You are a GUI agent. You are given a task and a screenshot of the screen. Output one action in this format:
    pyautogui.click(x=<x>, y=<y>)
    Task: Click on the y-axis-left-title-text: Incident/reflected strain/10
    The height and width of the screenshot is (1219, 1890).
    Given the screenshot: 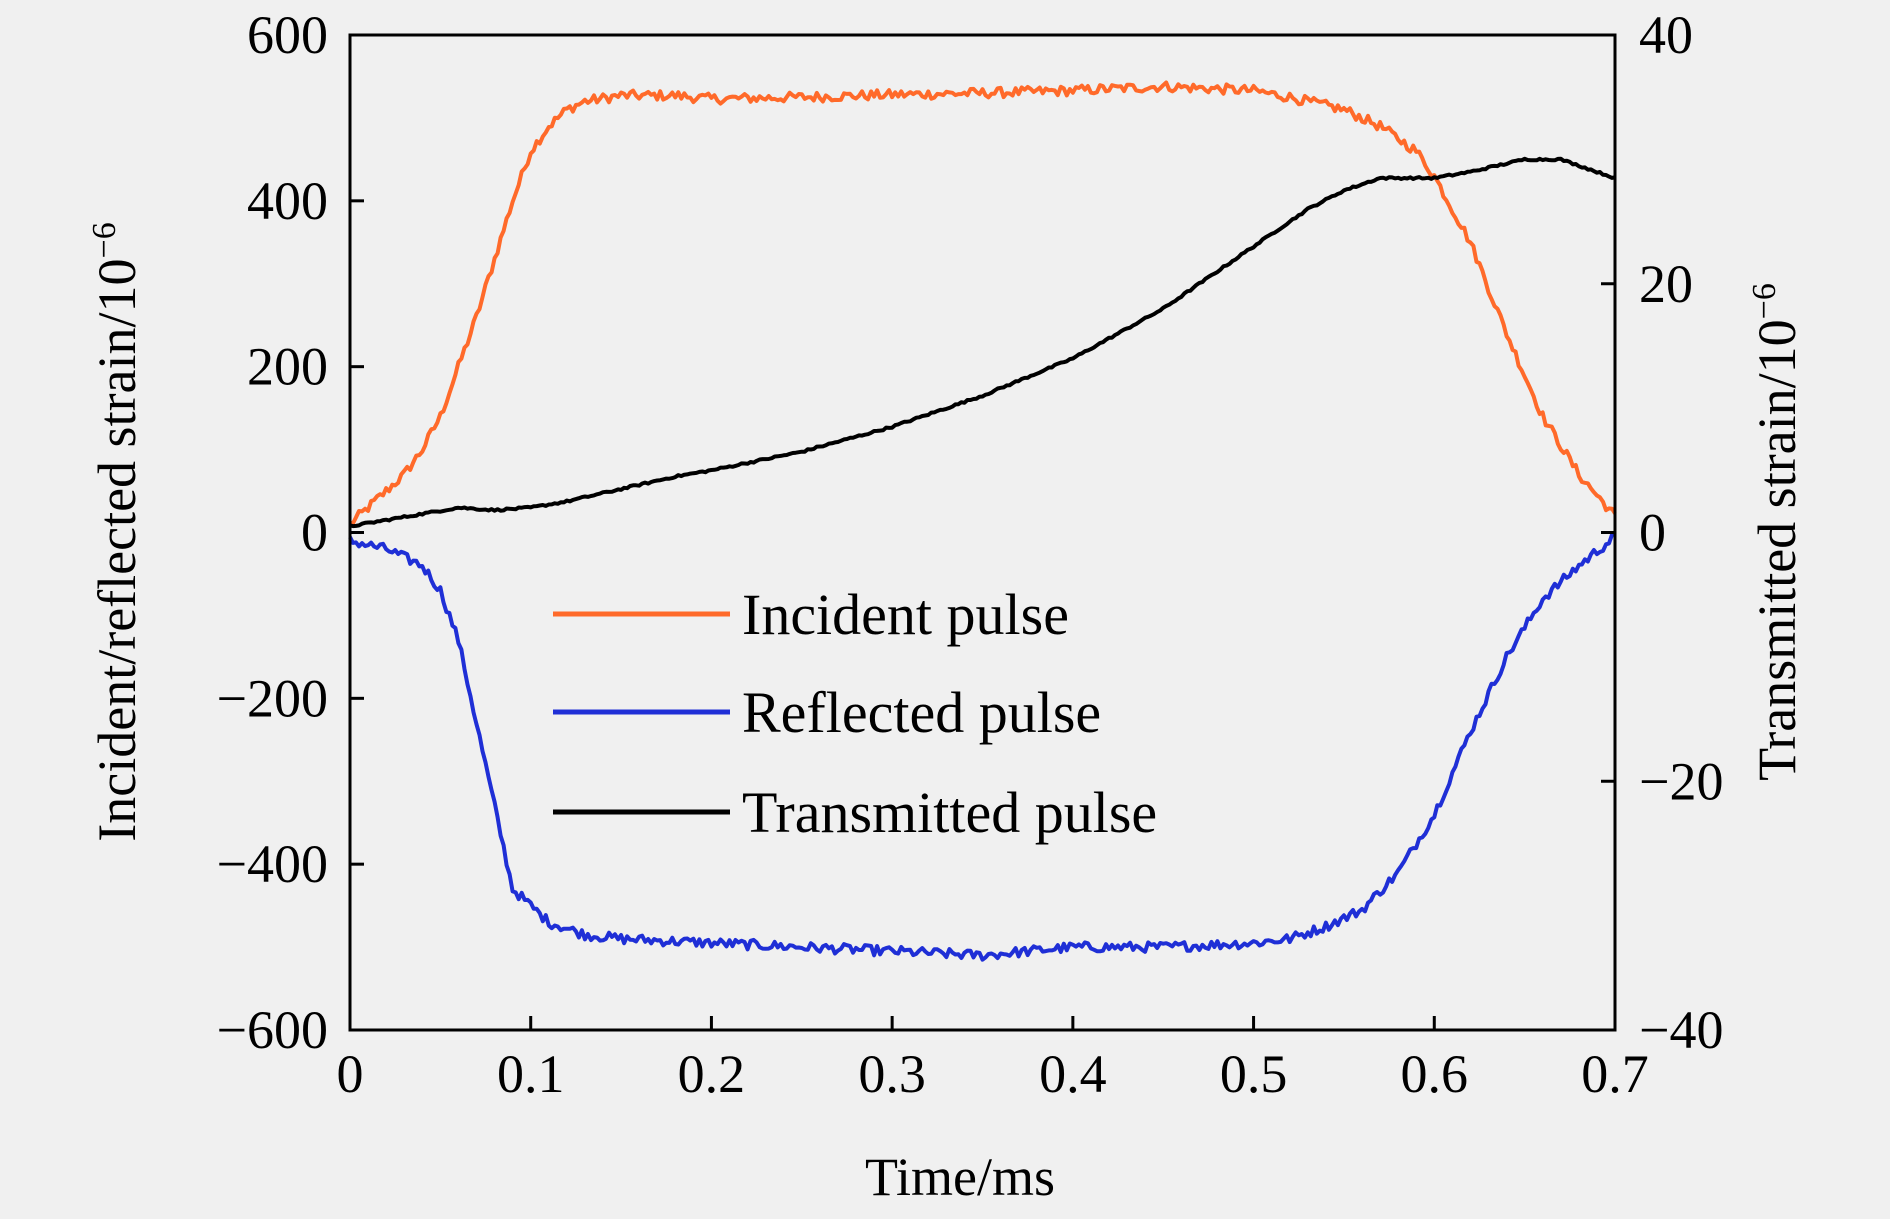 What is the action you would take?
    pyautogui.click(x=117, y=549)
    